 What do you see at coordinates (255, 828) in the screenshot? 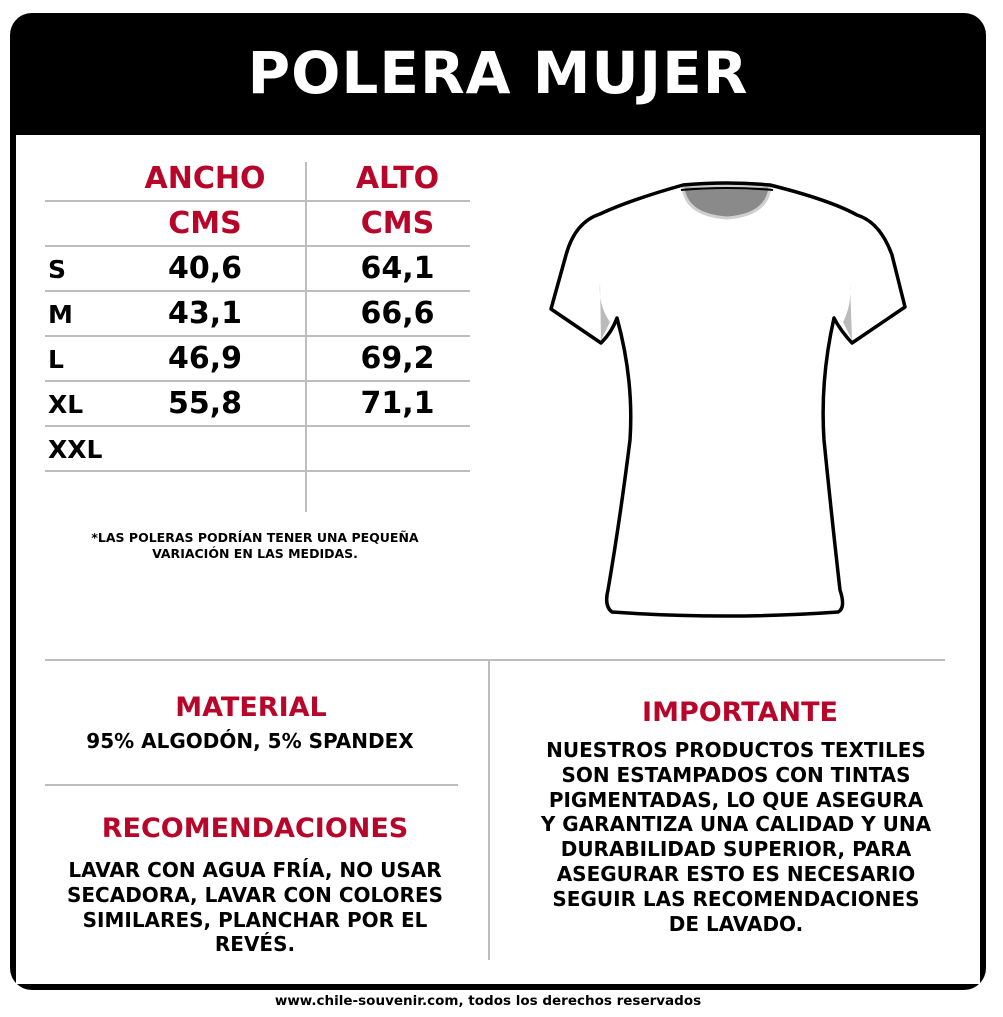
I see `recomendaciones-title: RECOMENDACIONES` at bounding box center [255, 828].